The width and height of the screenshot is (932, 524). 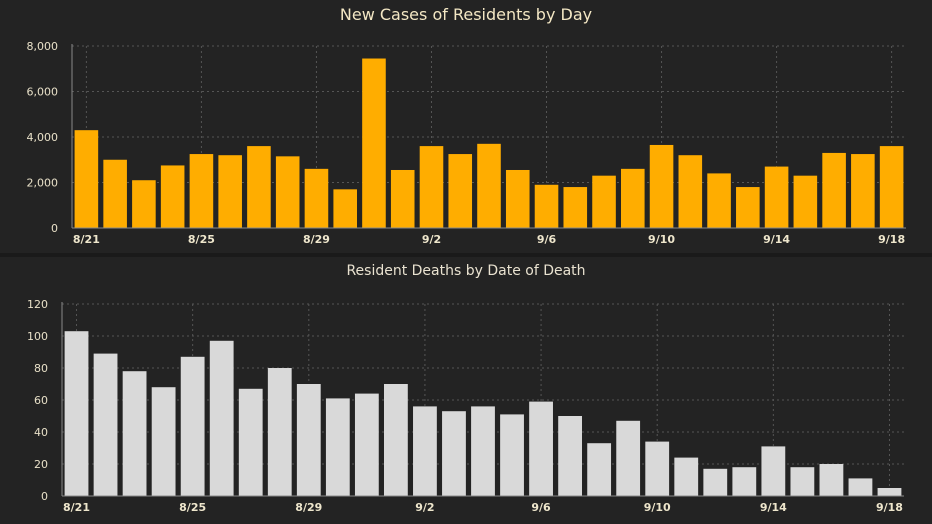 I want to click on new-cases-x-tick-label: 8/29, so click(x=316, y=239).